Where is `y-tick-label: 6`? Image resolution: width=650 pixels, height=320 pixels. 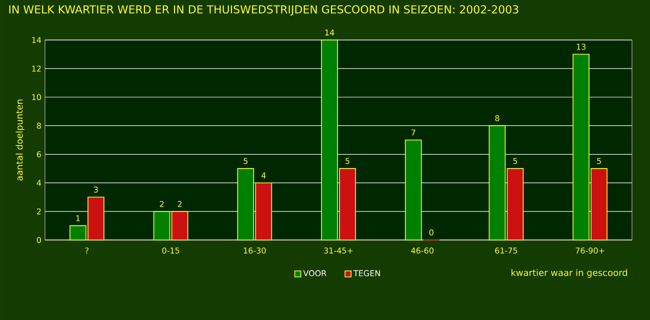 y-tick-label: 6 is located at coordinates (38, 154).